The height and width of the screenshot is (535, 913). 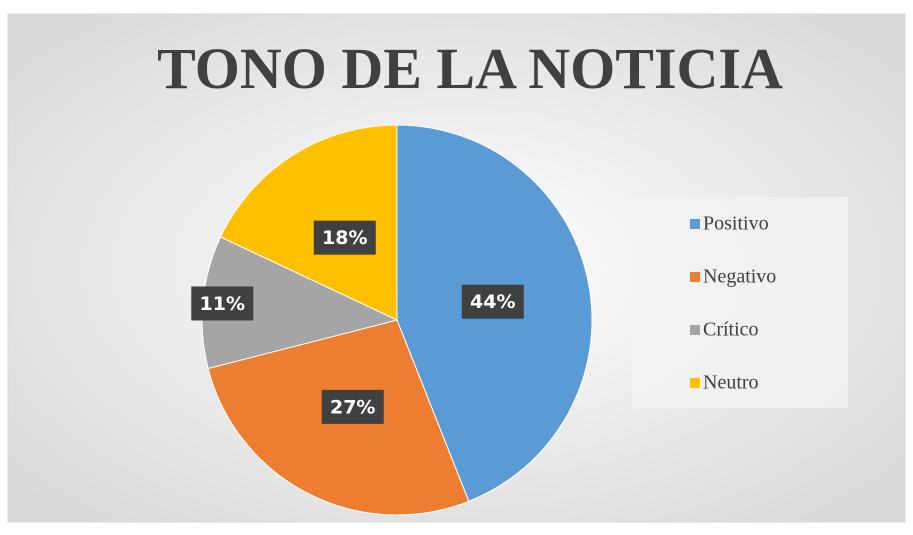 I want to click on data-label: 44%, so click(x=492, y=302).